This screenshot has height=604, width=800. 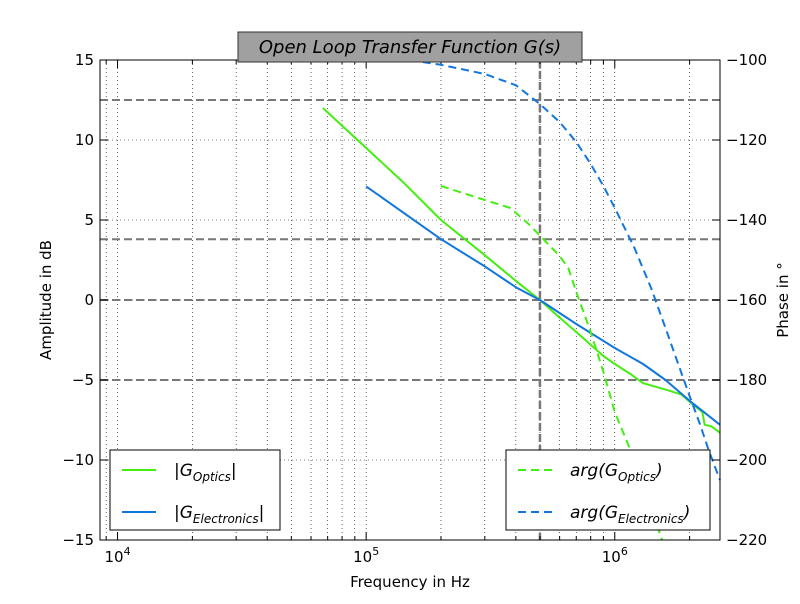 What do you see at coordinates (746, 60) in the screenshot?
I see `y-tick-label-right: −100` at bounding box center [746, 60].